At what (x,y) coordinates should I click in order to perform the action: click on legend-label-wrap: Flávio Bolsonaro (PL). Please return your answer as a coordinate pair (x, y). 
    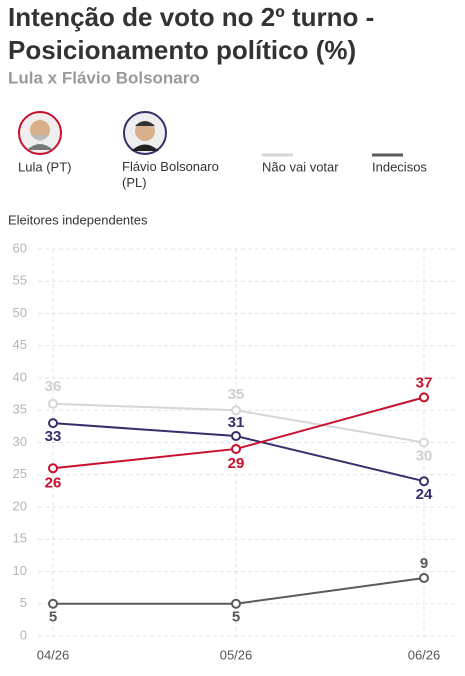
    Looking at the image, I should click on (170, 174).